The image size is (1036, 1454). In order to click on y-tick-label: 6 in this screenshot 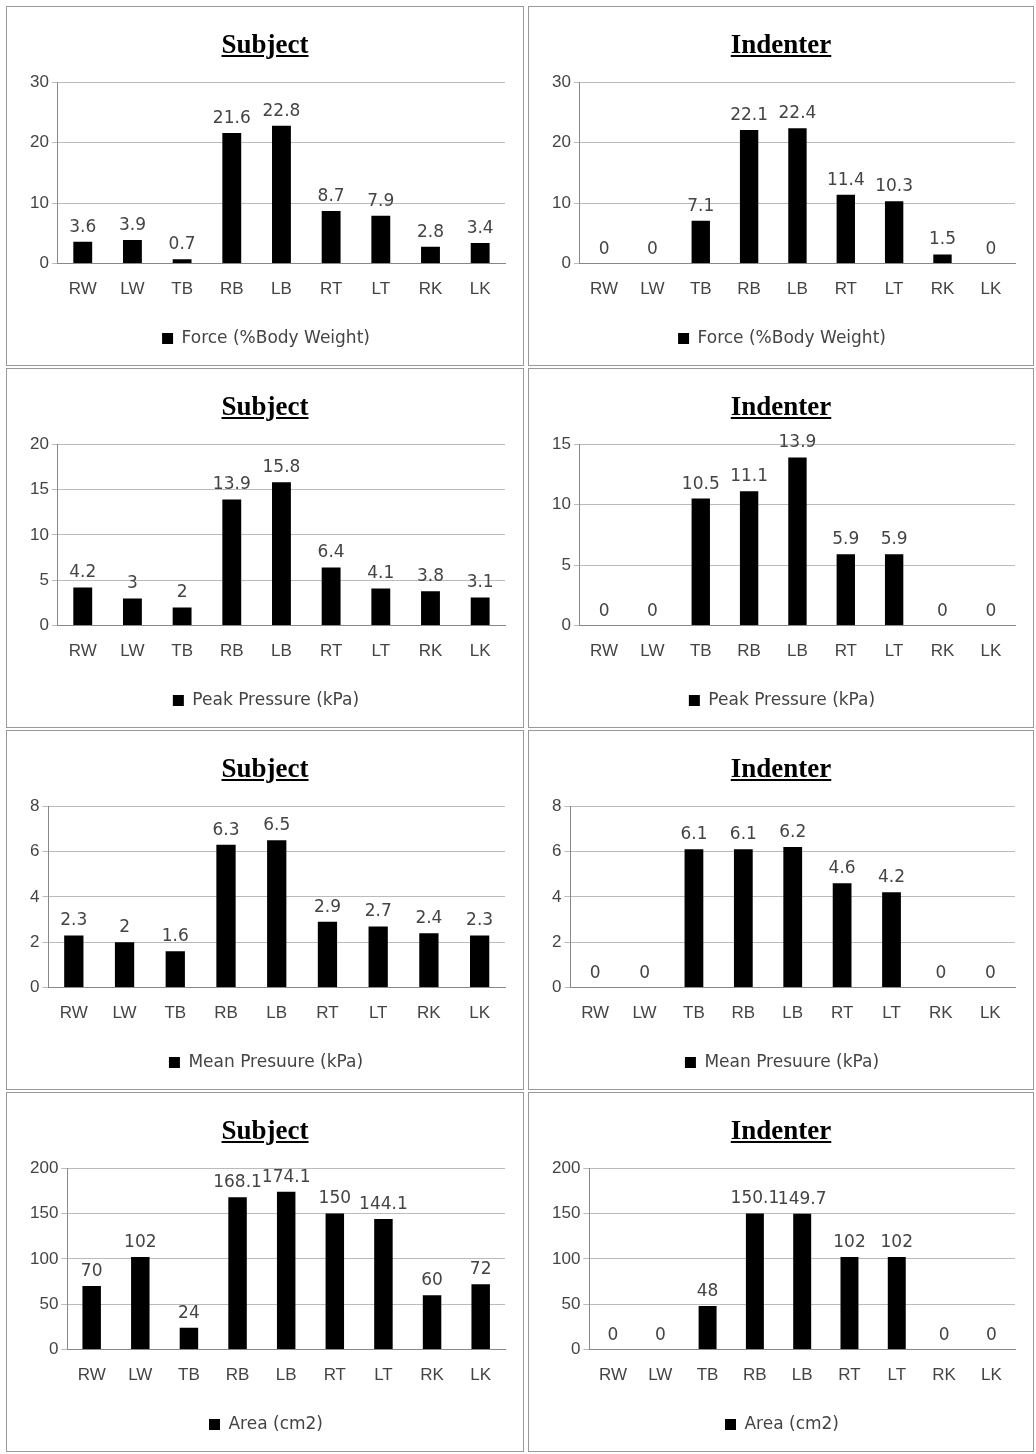, I will do `click(556, 851)`.